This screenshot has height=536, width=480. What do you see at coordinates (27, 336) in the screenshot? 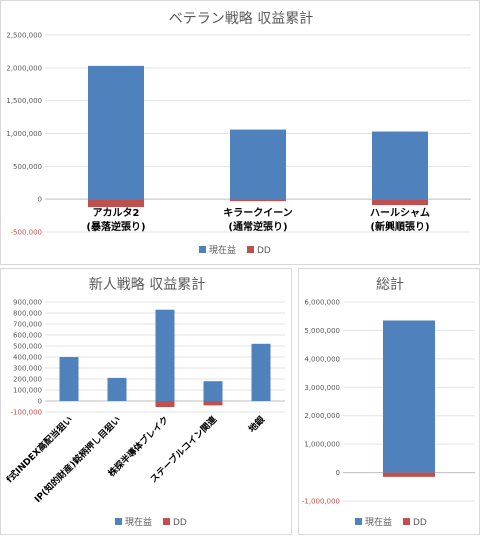
I see `y-tick-label: 600,000` at bounding box center [27, 336].